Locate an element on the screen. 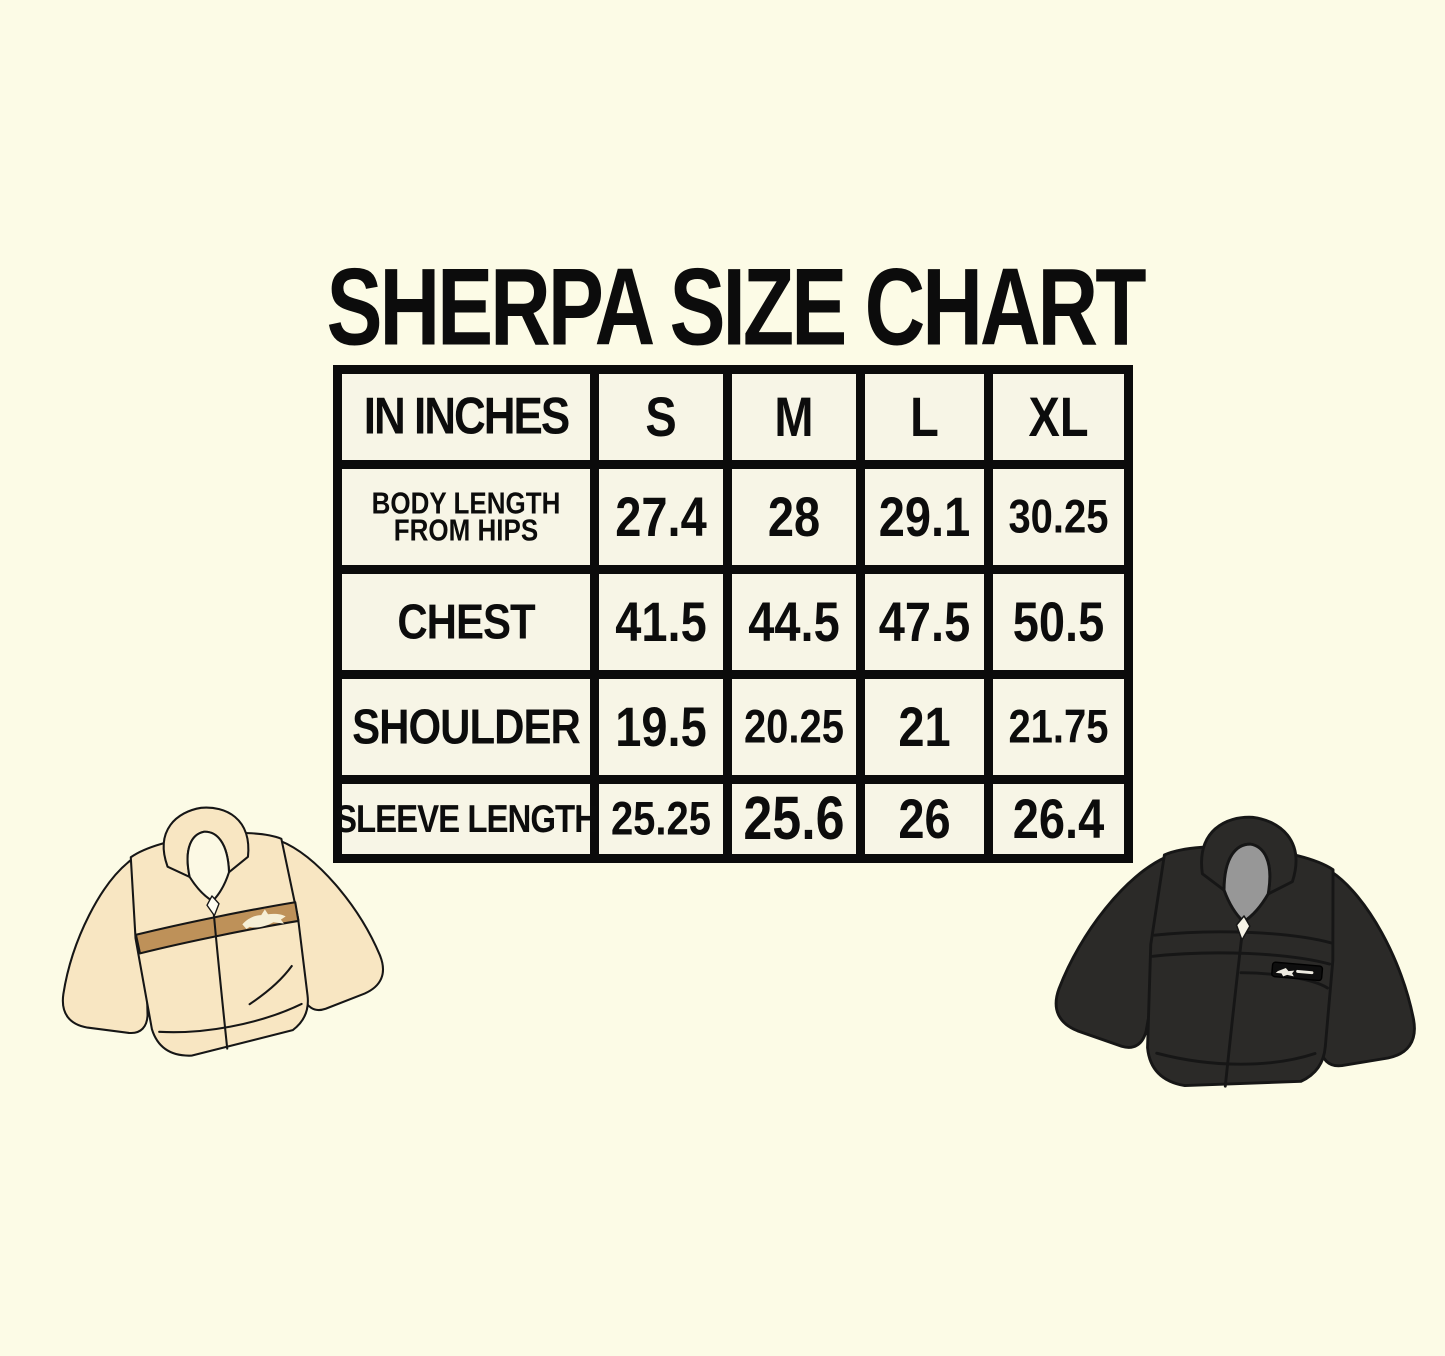 The height and width of the screenshot is (1356, 1445). header-cell-size-l: L is located at coordinates (924, 417).